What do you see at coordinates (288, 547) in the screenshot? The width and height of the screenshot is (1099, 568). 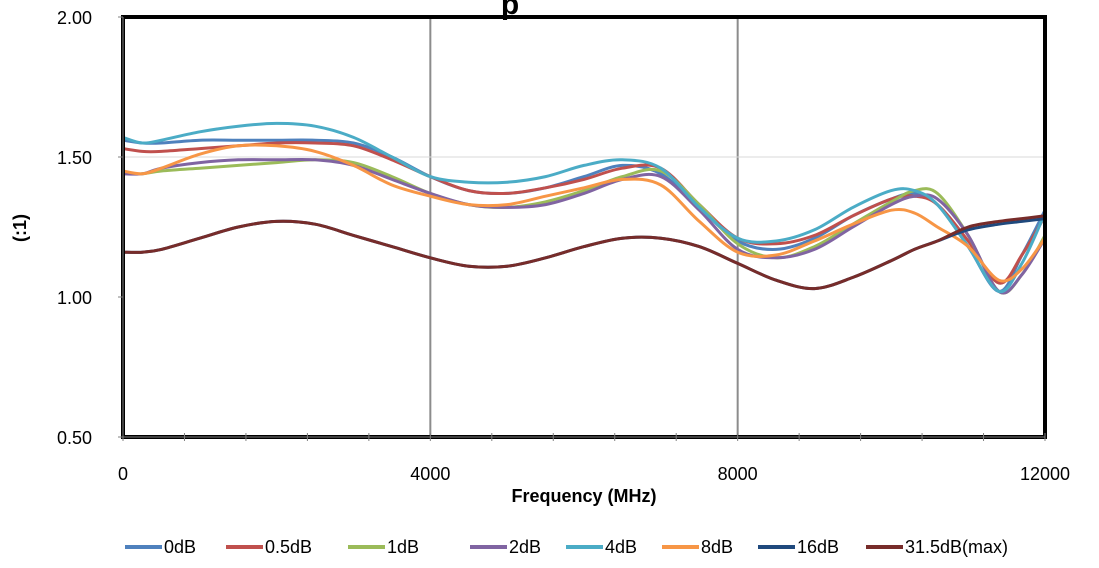 I see `legend-label: 0.5dB` at bounding box center [288, 547].